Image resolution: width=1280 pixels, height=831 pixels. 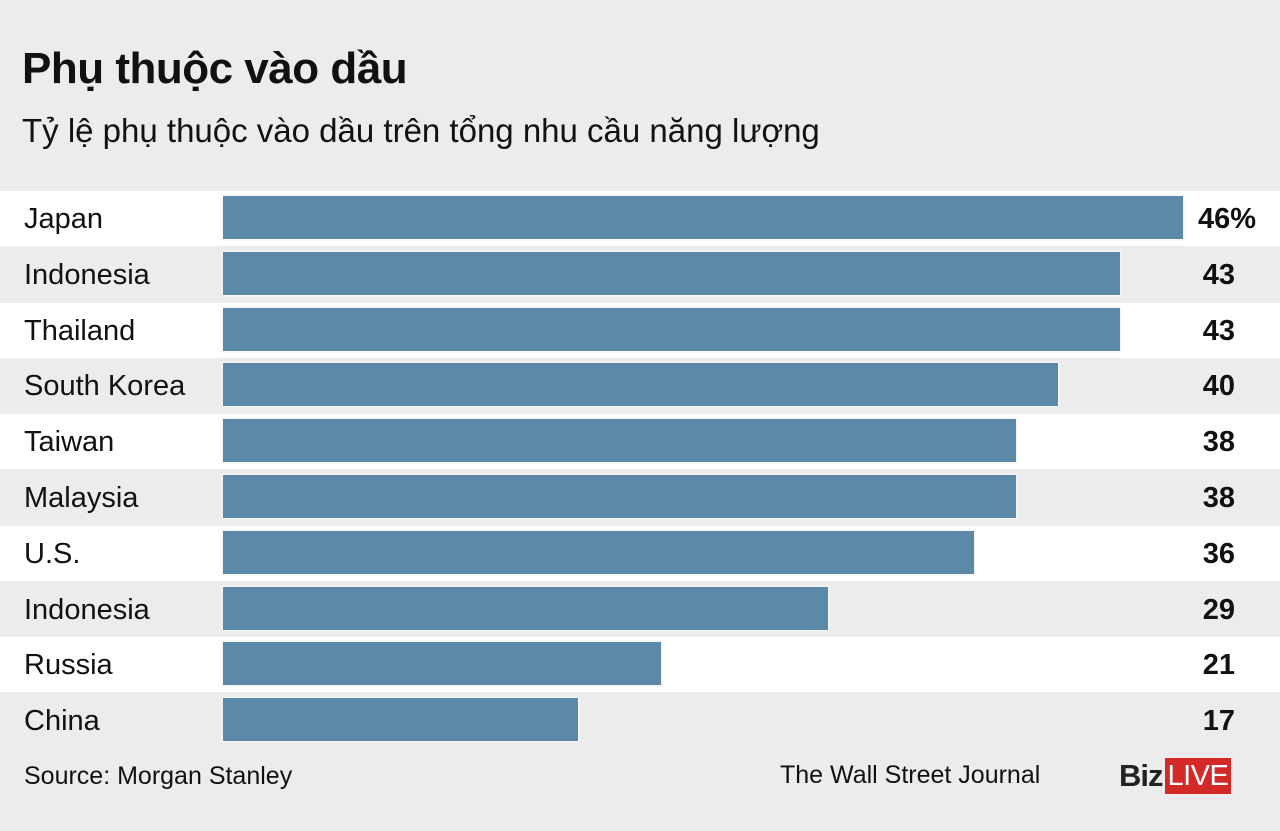 What do you see at coordinates (158, 776) in the screenshot?
I see `source-note: Source: Morgan Stanley` at bounding box center [158, 776].